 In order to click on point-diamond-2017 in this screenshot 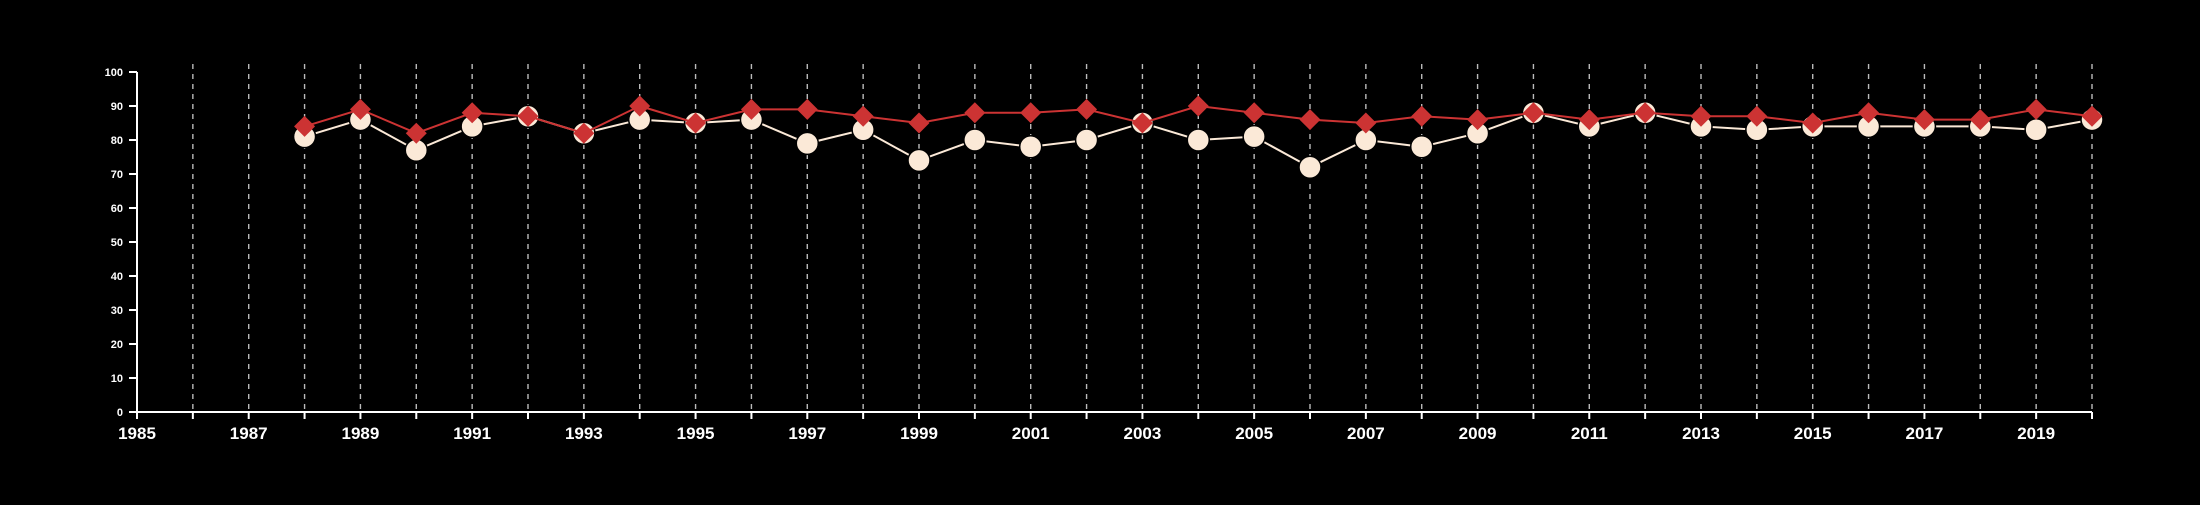, I will do `click(1924, 120)`.